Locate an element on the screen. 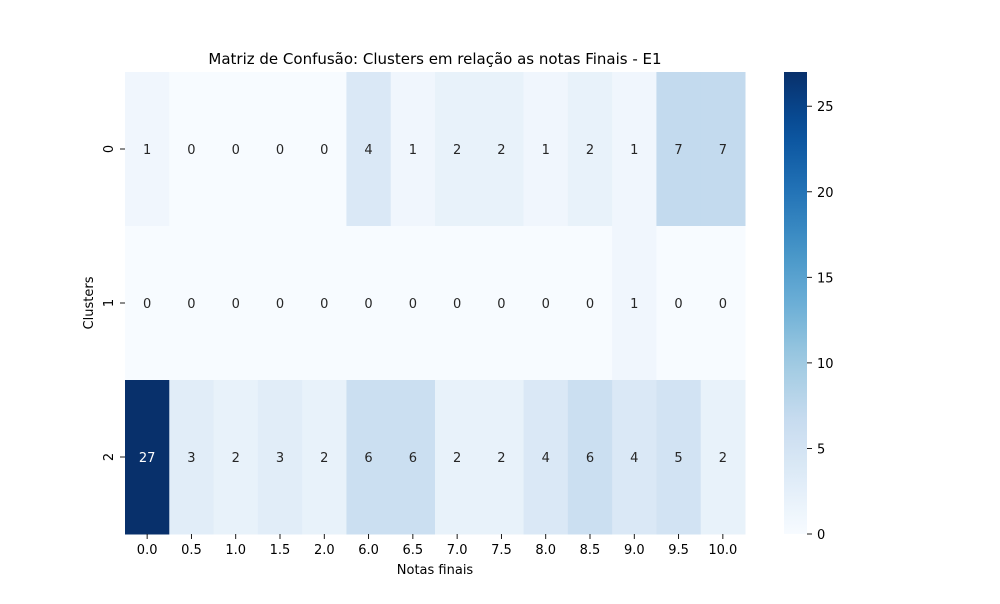 This screenshot has width=1000, height=604. colorbar-tick-label: 10 is located at coordinates (825, 364).